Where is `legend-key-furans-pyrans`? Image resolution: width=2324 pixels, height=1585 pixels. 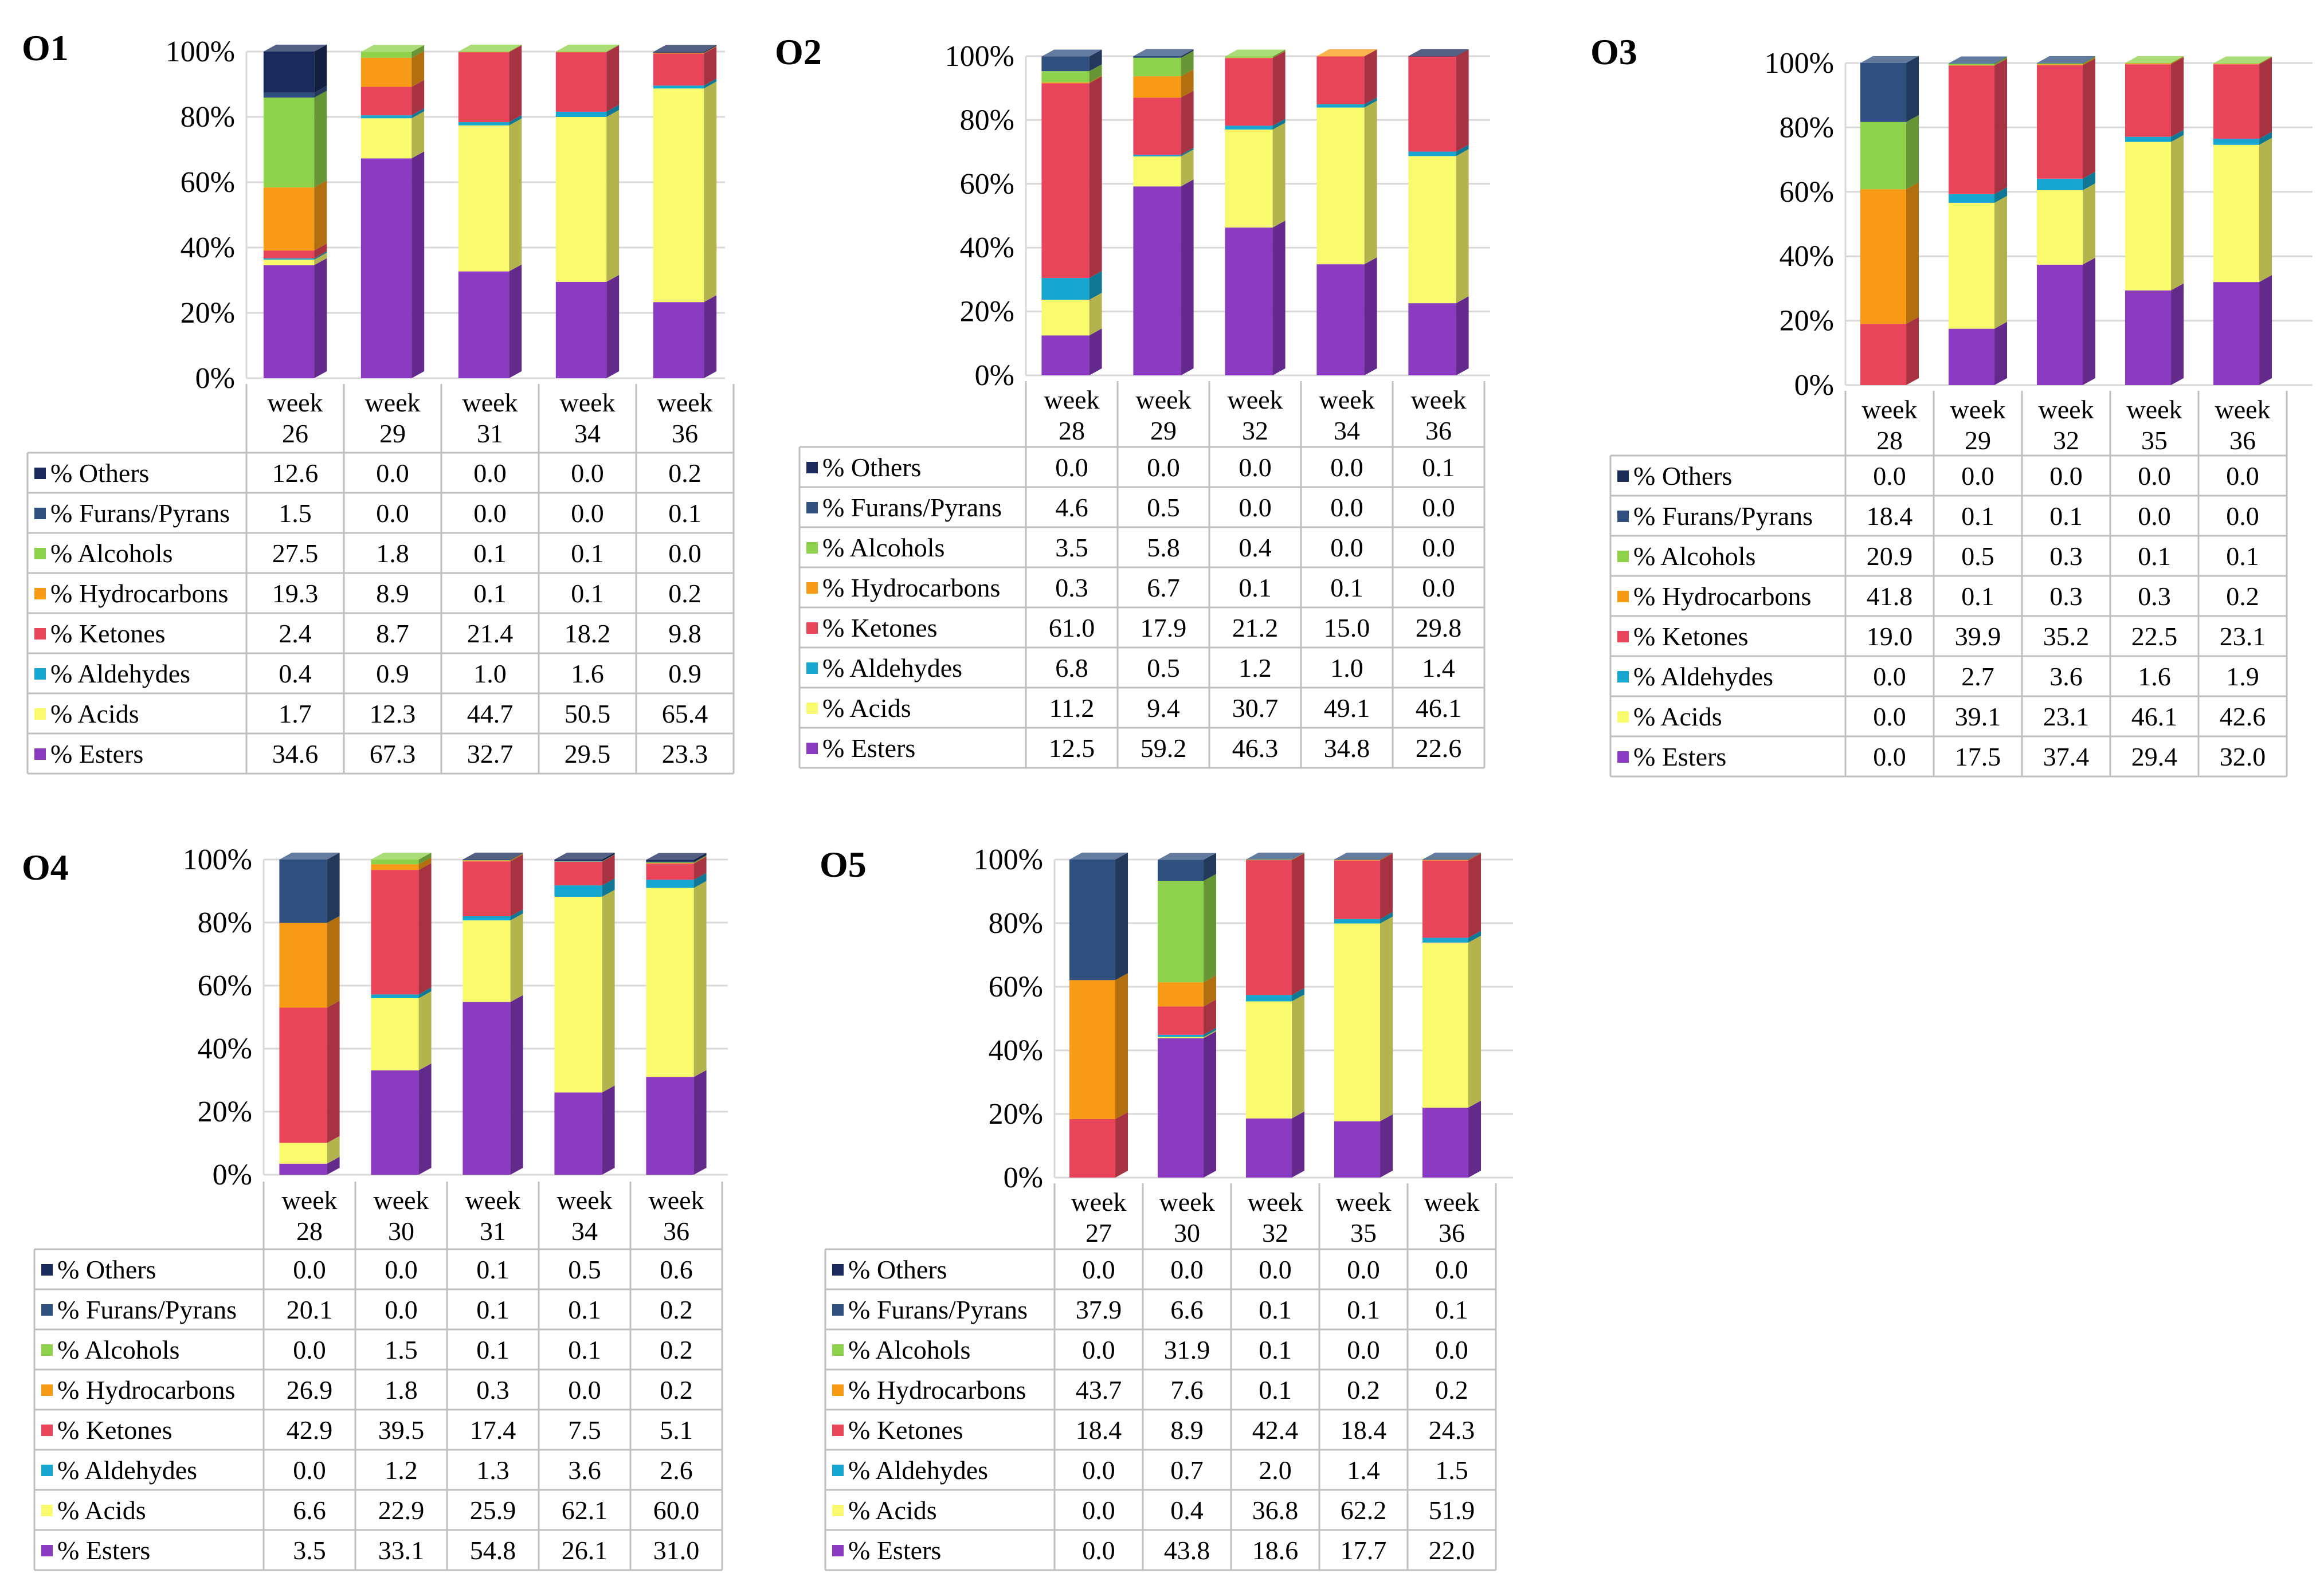 legend-key-furans-pyrans is located at coordinates (47, 1310).